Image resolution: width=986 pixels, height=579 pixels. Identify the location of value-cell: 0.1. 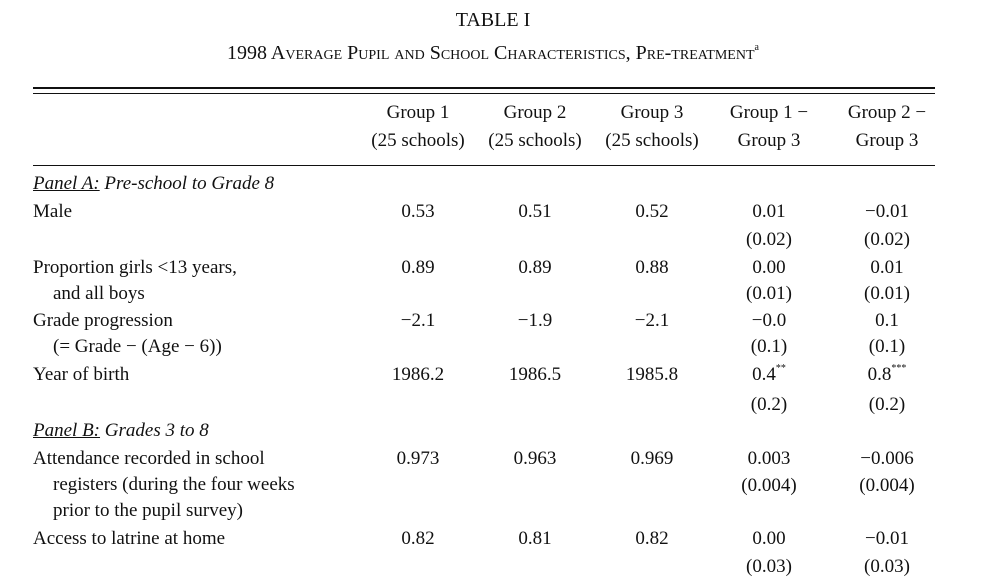
(887, 321).